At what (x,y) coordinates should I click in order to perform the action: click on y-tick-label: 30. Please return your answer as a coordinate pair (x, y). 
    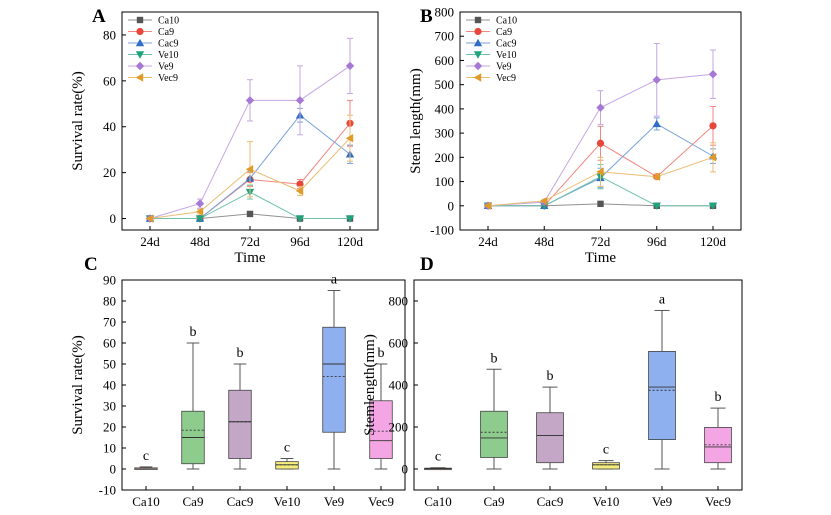
    Looking at the image, I should click on (109, 406).